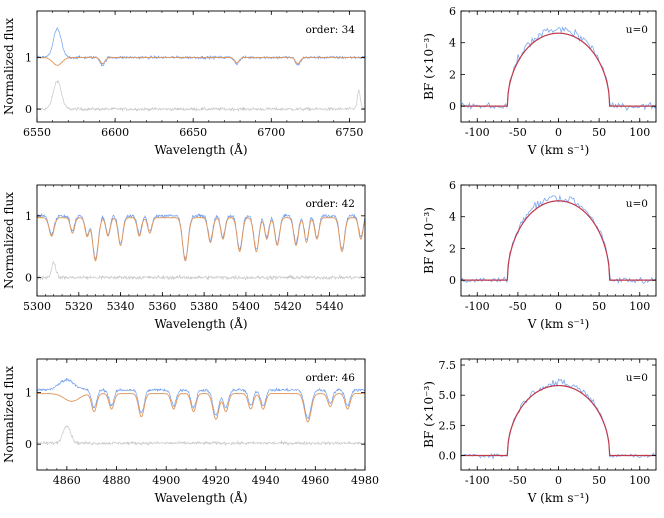 The width and height of the screenshot is (664, 518). I want to click on x-tick-label: 6600, so click(115, 132).